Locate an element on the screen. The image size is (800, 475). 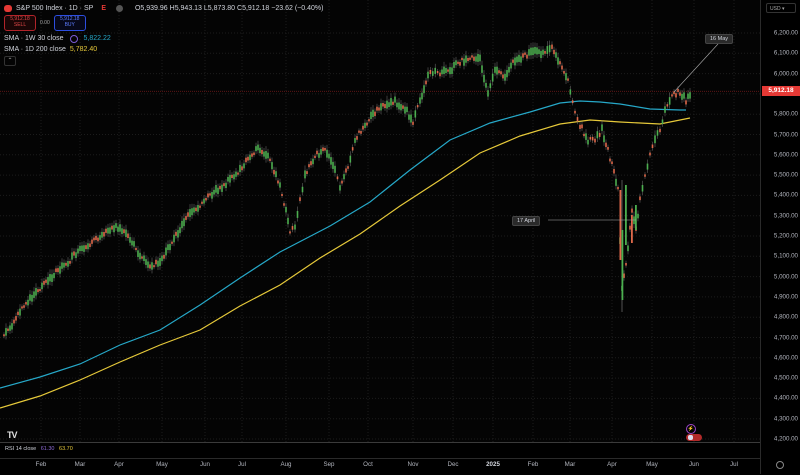
price-tick: 4,200.00 is located at coordinates (785, 439).